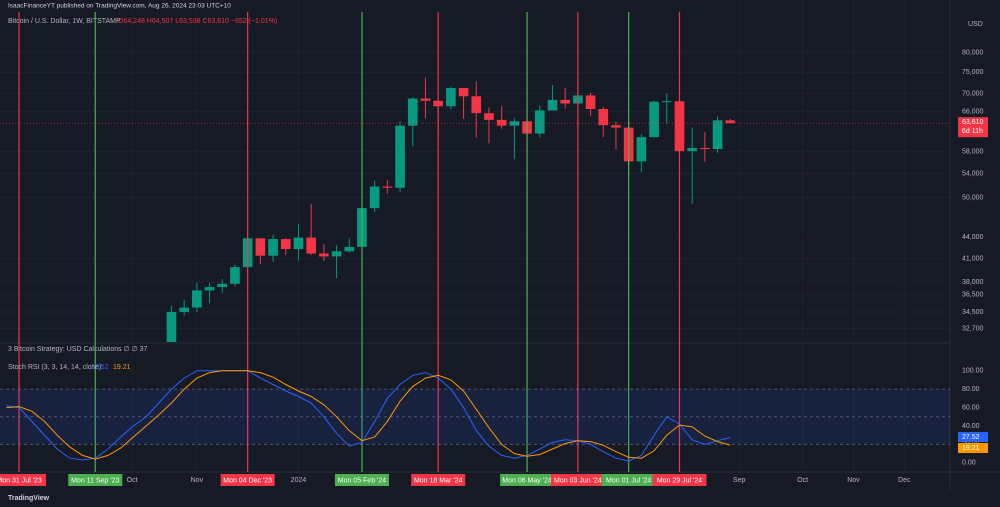 The height and width of the screenshot is (507, 1000). Describe the element at coordinates (973, 72) in the screenshot. I see `y-tick-label: 75,000` at that location.